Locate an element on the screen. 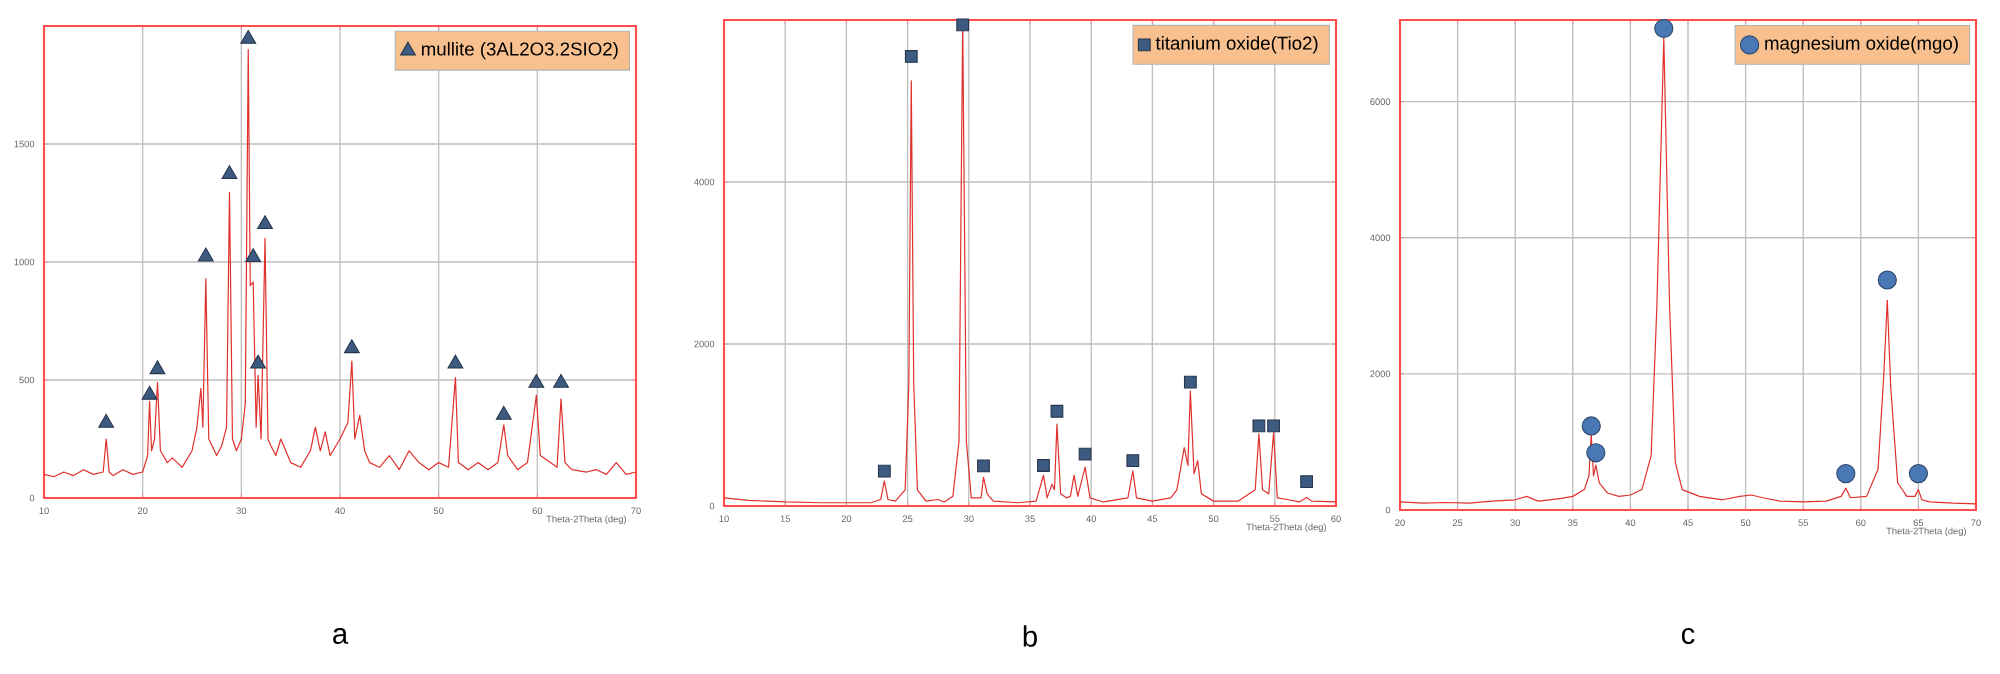 This screenshot has height=674, width=2000. text: a is located at coordinates (341, 636).